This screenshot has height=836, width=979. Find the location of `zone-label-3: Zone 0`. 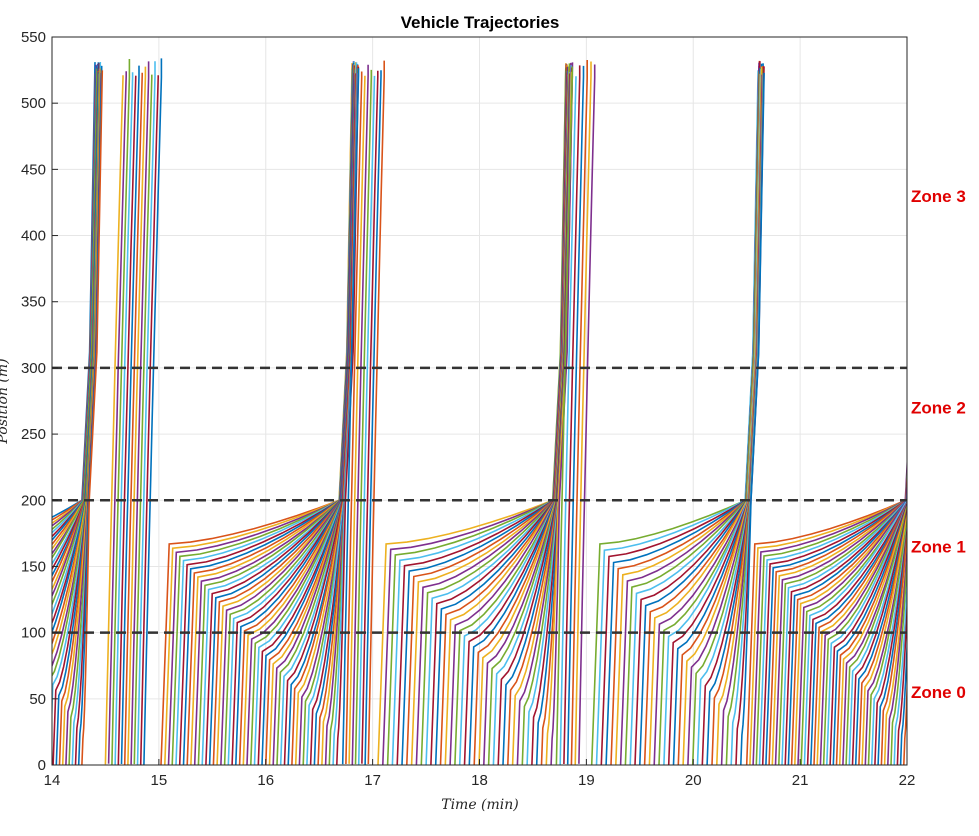

zone-label-3: Zone 0 is located at coordinates (938, 692).